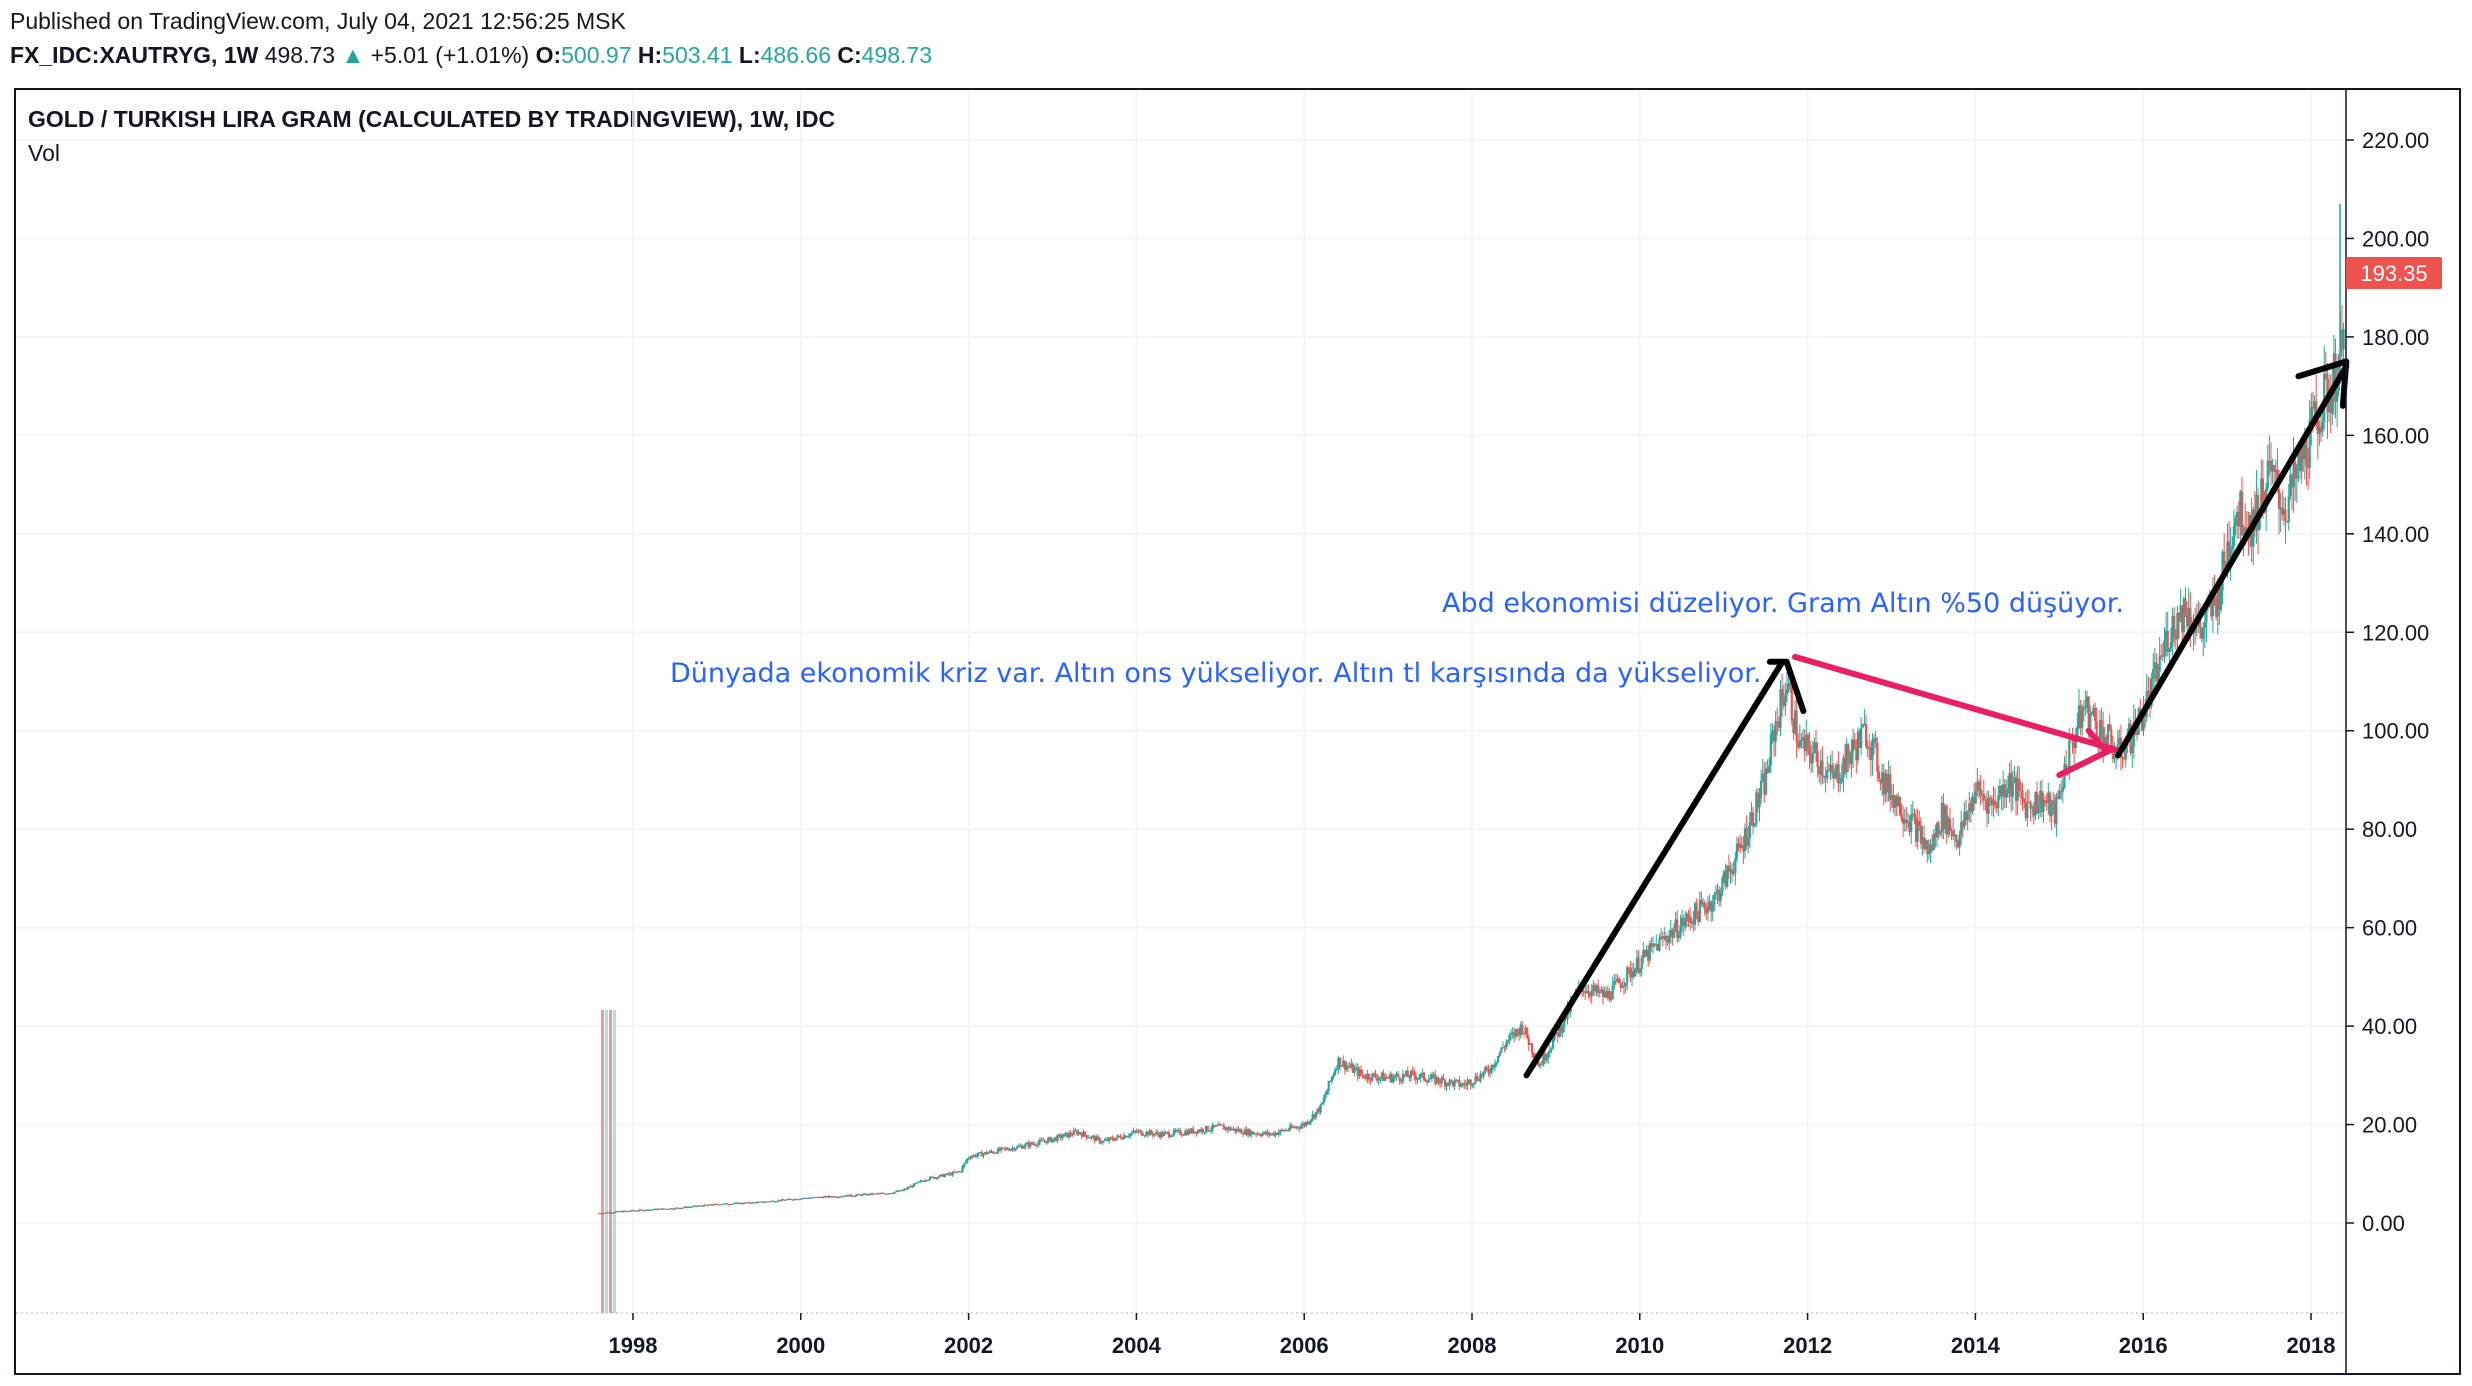 The width and height of the screenshot is (2472, 1386). What do you see at coordinates (134, 55) in the screenshot?
I see `symbol-label: FX_IDC:XAUTRYG, 1W` at bounding box center [134, 55].